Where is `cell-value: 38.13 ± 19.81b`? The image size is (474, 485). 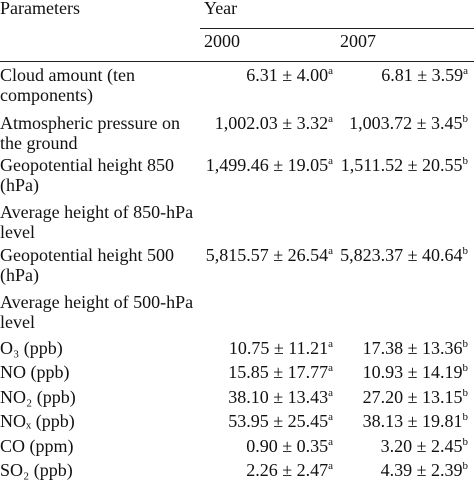
cell-value: 38.13 ± 19.81b is located at coordinates (415, 421).